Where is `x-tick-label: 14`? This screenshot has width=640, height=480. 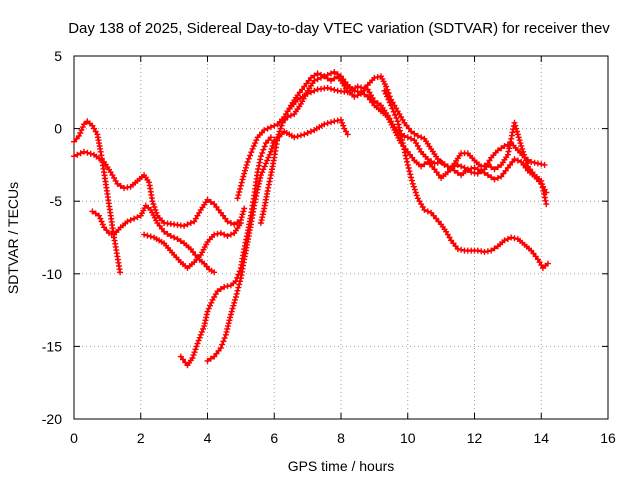
x-tick-label: 14 is located at coordinates (541, 438).